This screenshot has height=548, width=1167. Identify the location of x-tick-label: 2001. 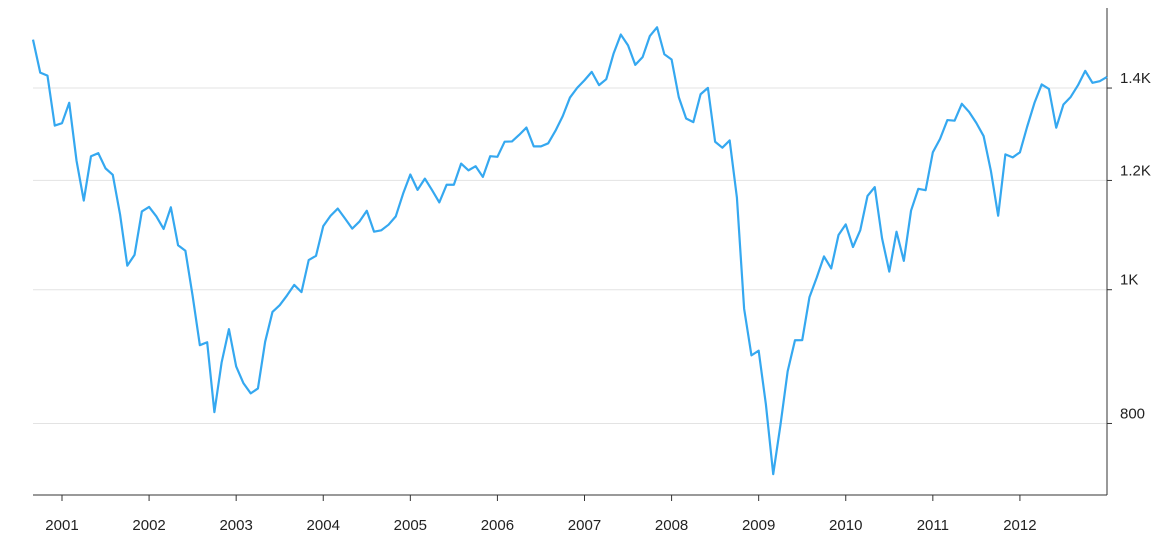
(61, 525).